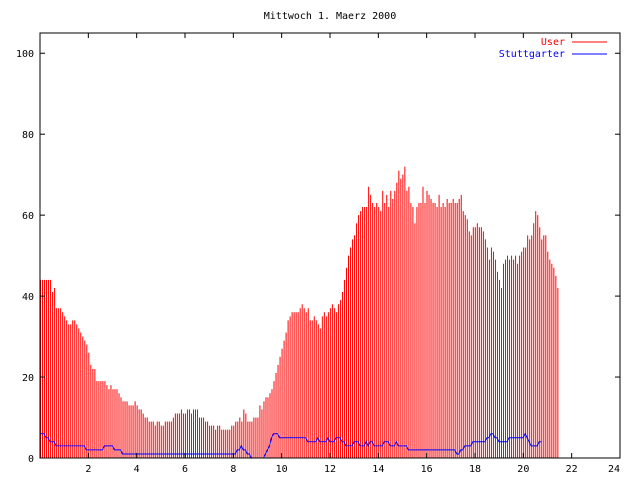 This screenshot has width=640, height=480. What do you see at coordinates (532, 54) in the screenshot?
I see `legend-label-stuttgarter: Stuttgarter` at bounding box center [532, 54].